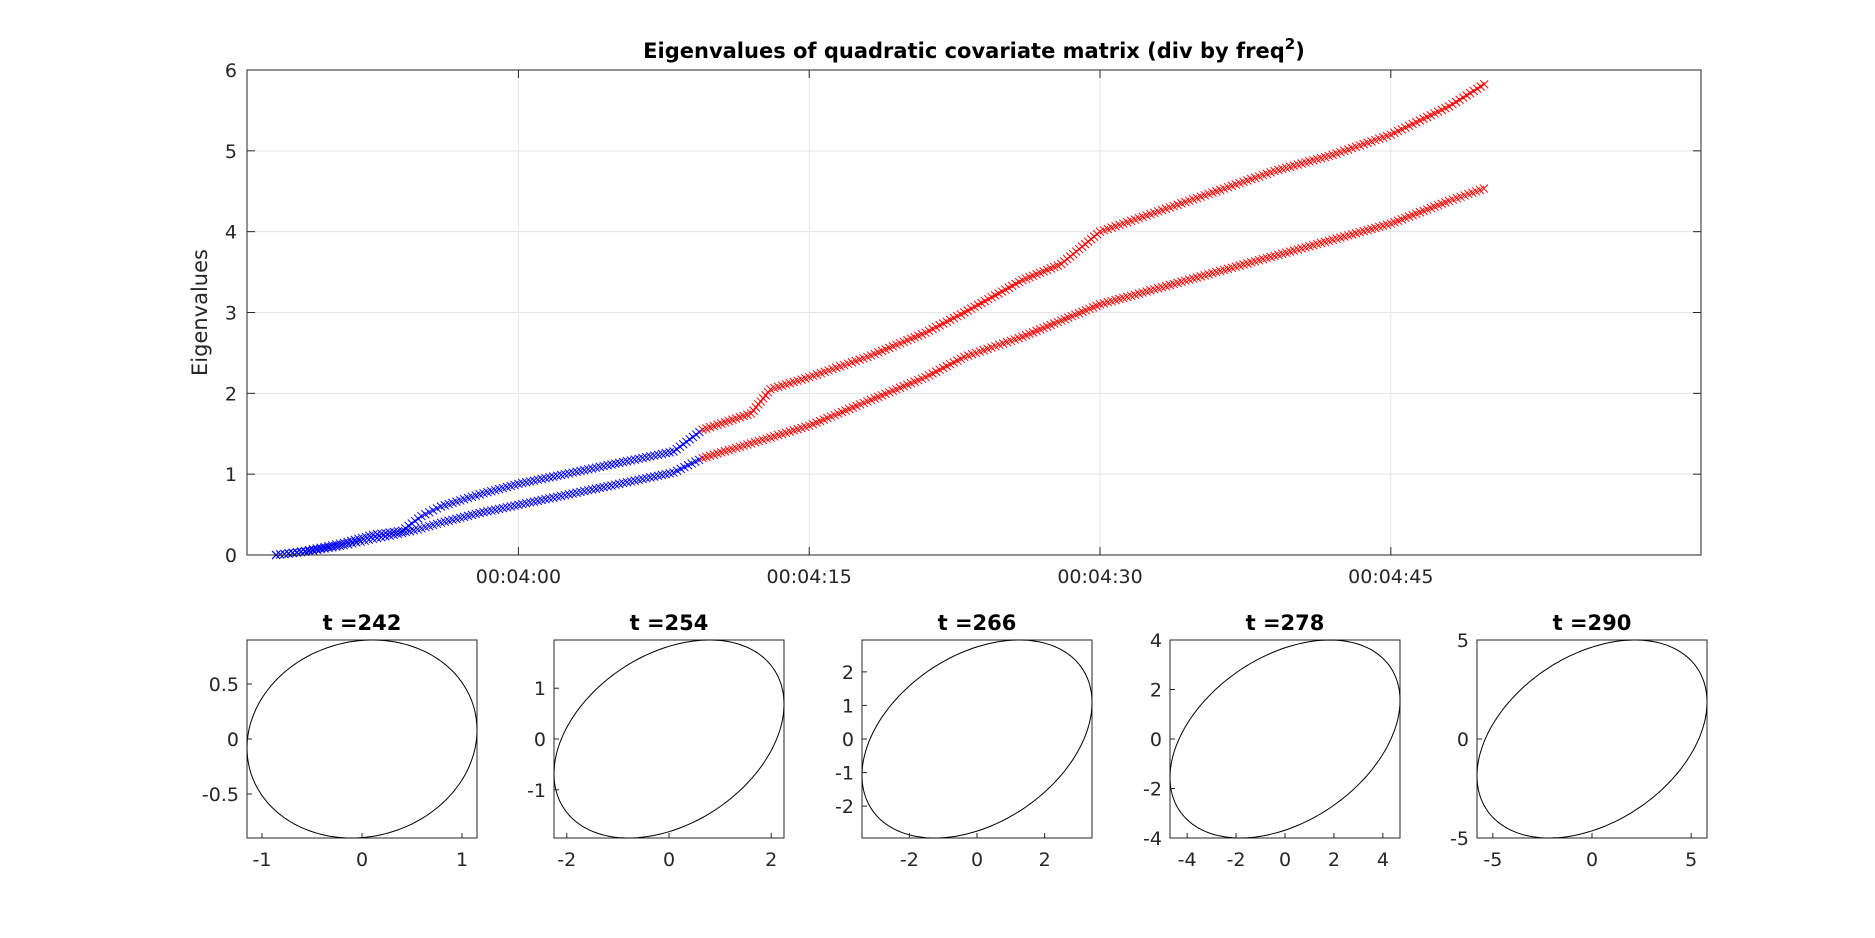 This screenshot has height=938, width=1875. What do you see at coordinates (977, 623) in the screenshot?
I see `subplot-title: t =266` at bounding box center [977, 623].